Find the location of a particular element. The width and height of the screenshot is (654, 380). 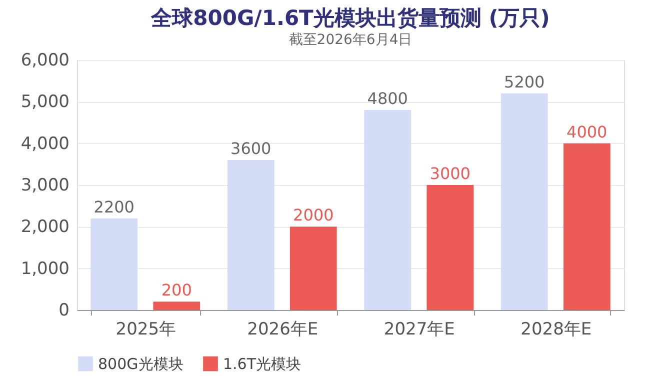

y-tick-label: 6,000 is located at coordinates (45, 60).